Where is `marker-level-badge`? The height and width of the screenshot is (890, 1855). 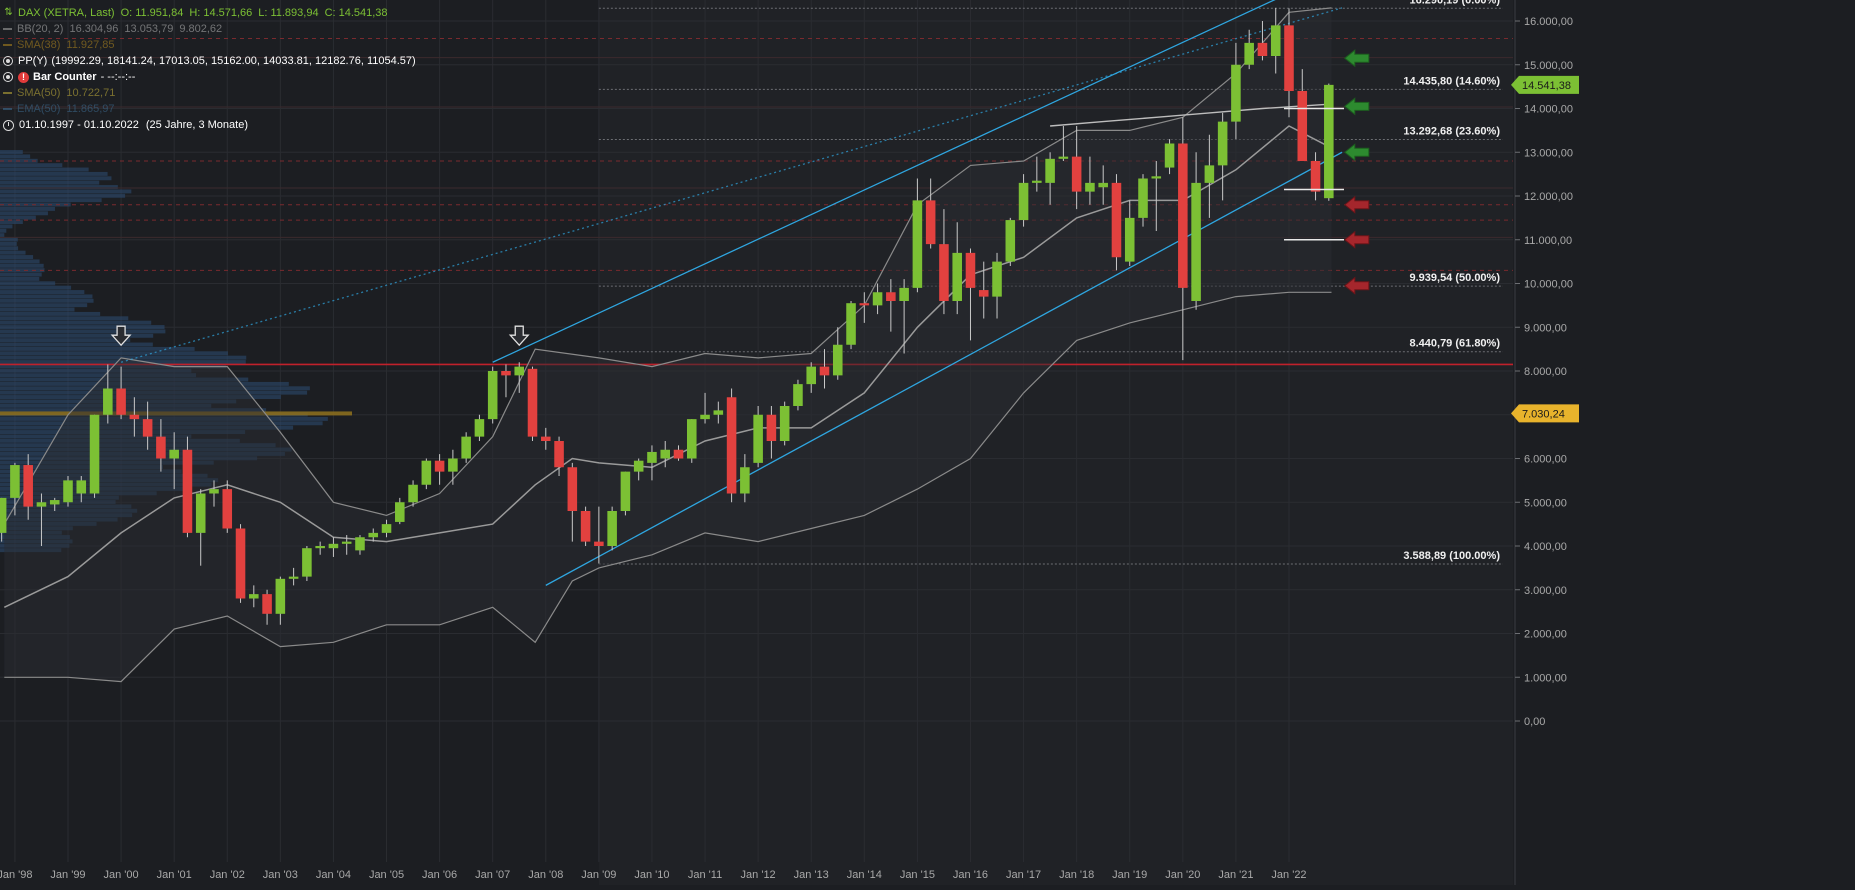
marker-level-badge is located at coordinates (1545, 413).